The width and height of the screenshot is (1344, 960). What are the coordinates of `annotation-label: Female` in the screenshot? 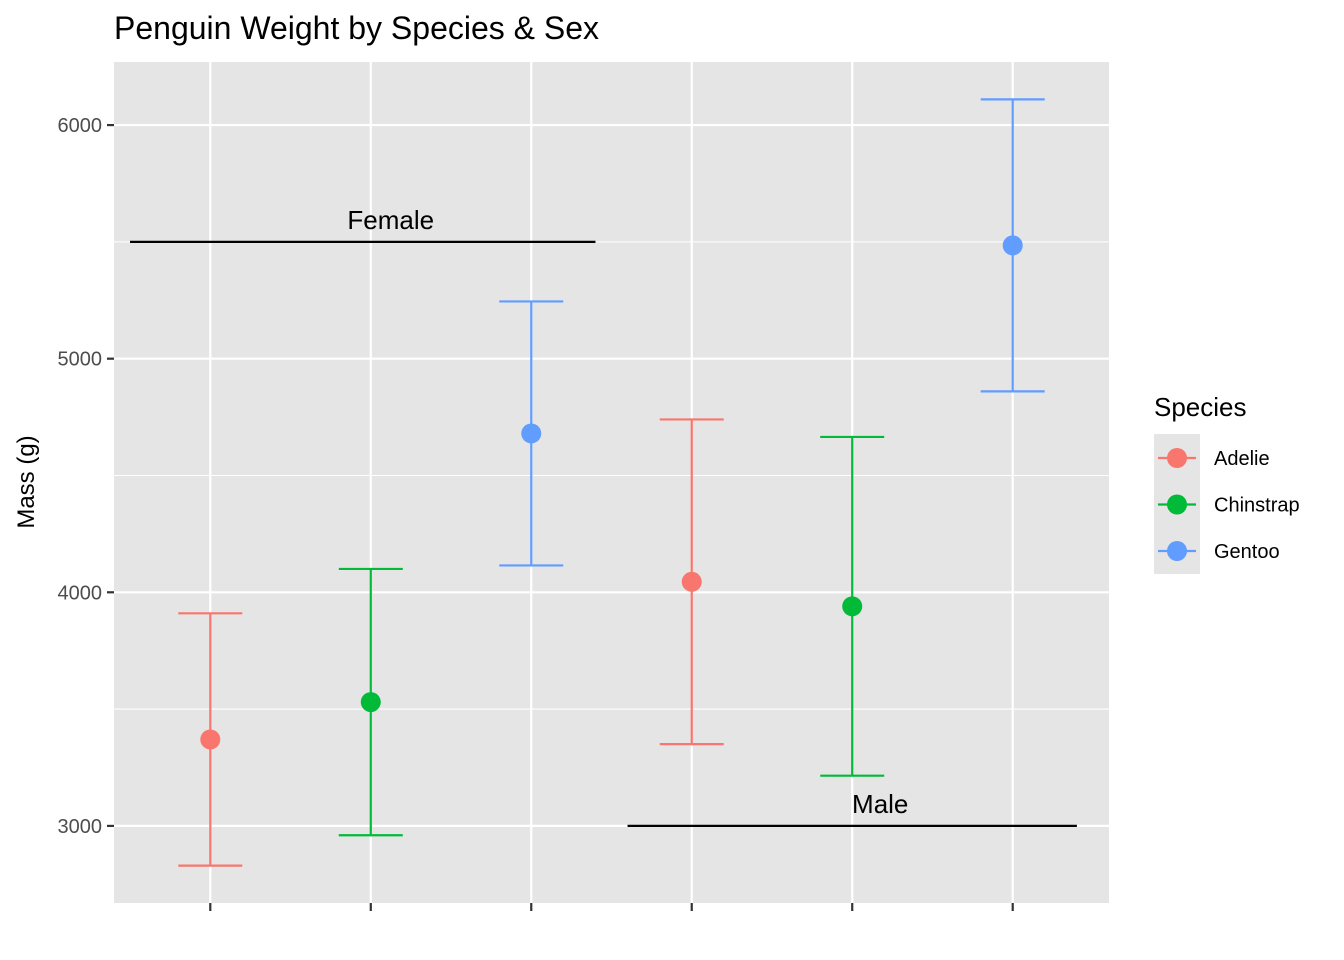 It's located at (390, 220).